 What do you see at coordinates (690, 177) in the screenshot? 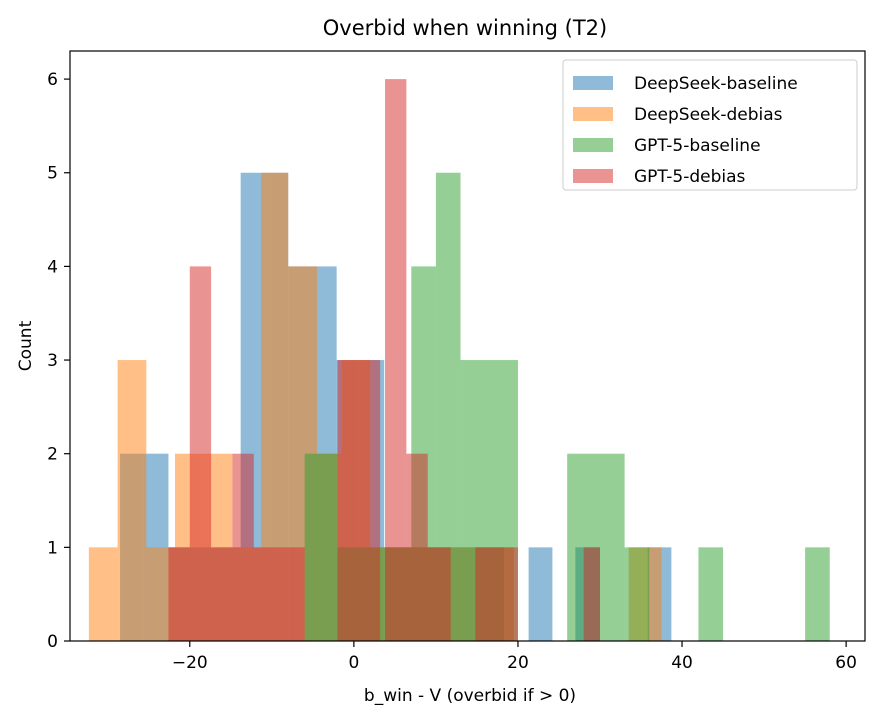
I see `legend-label: GPT-5-debias` at bounding box center [690, 177].